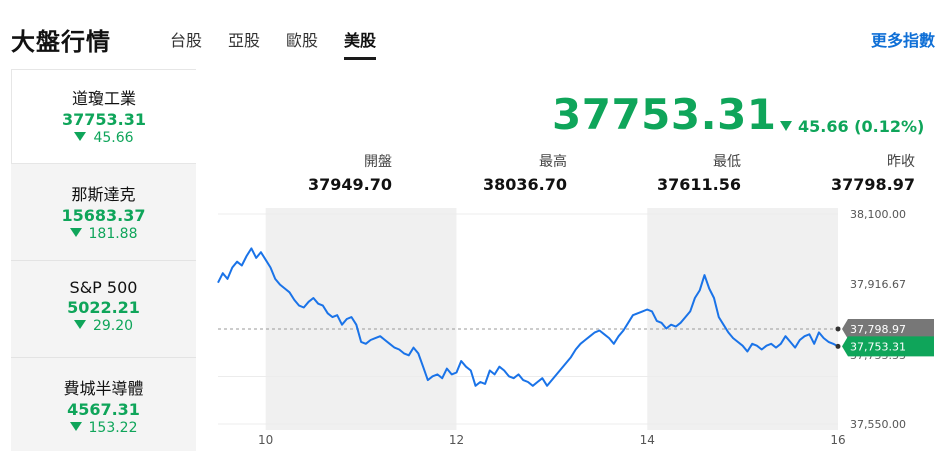 The width and height of the screenshot is (937, 451). I want to click on sidebar-item-price: 4567.31, so click(103, 409).